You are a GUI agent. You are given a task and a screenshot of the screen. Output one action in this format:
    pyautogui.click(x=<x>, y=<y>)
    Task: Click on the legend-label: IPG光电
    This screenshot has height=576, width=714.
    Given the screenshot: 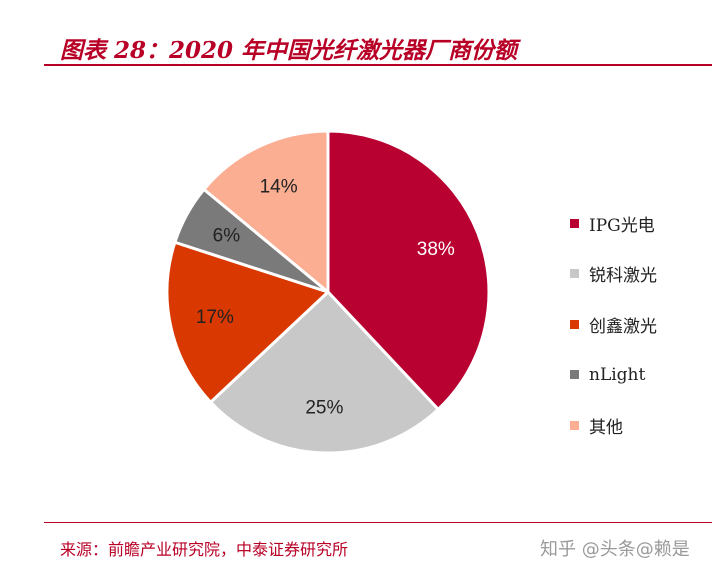 What is the action you would take?
    pyautogui.click(x=622, y=225)
    